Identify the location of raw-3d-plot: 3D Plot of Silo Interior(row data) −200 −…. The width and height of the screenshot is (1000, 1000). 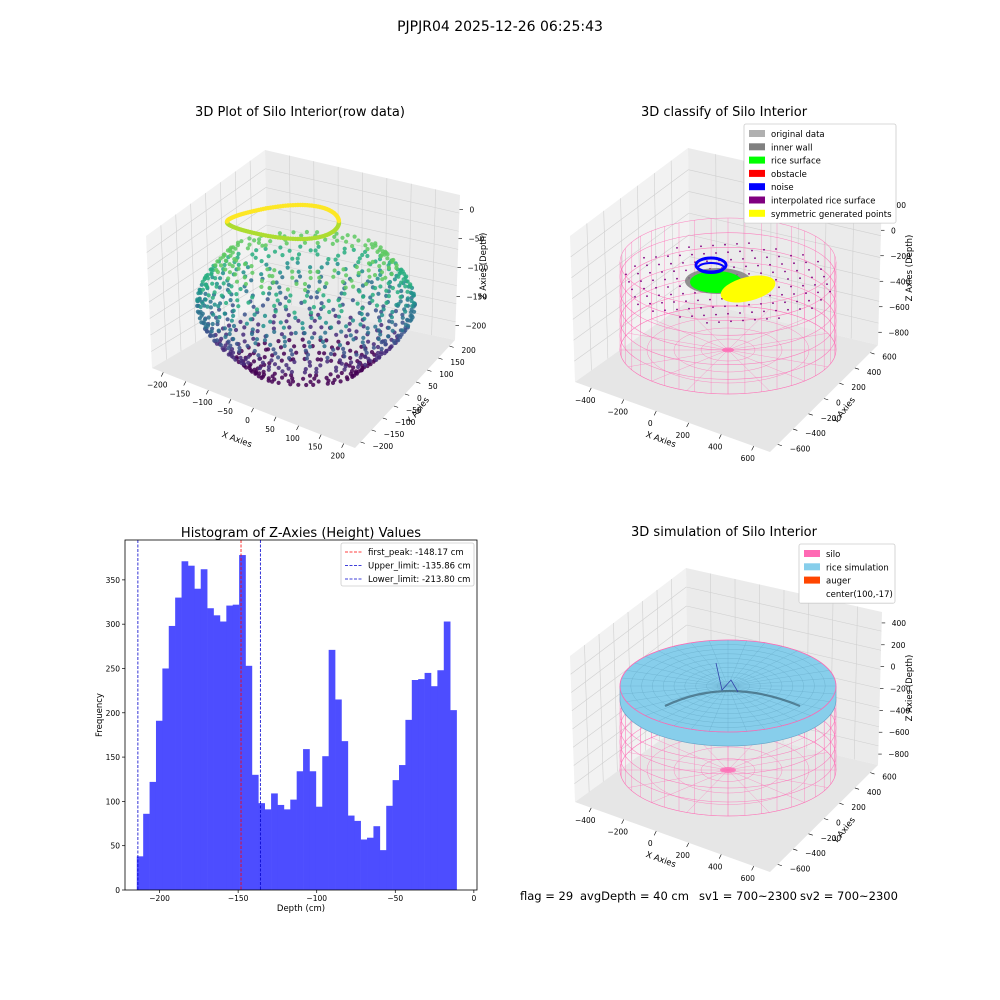
(317, 283).